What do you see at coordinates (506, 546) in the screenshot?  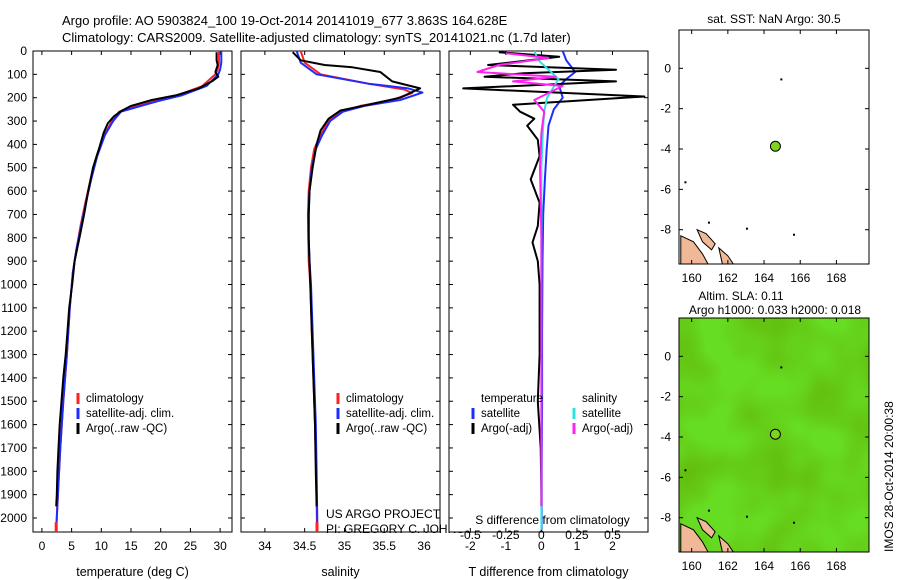 I see `x-tick-label: -1` at bounding box center [506, 546].